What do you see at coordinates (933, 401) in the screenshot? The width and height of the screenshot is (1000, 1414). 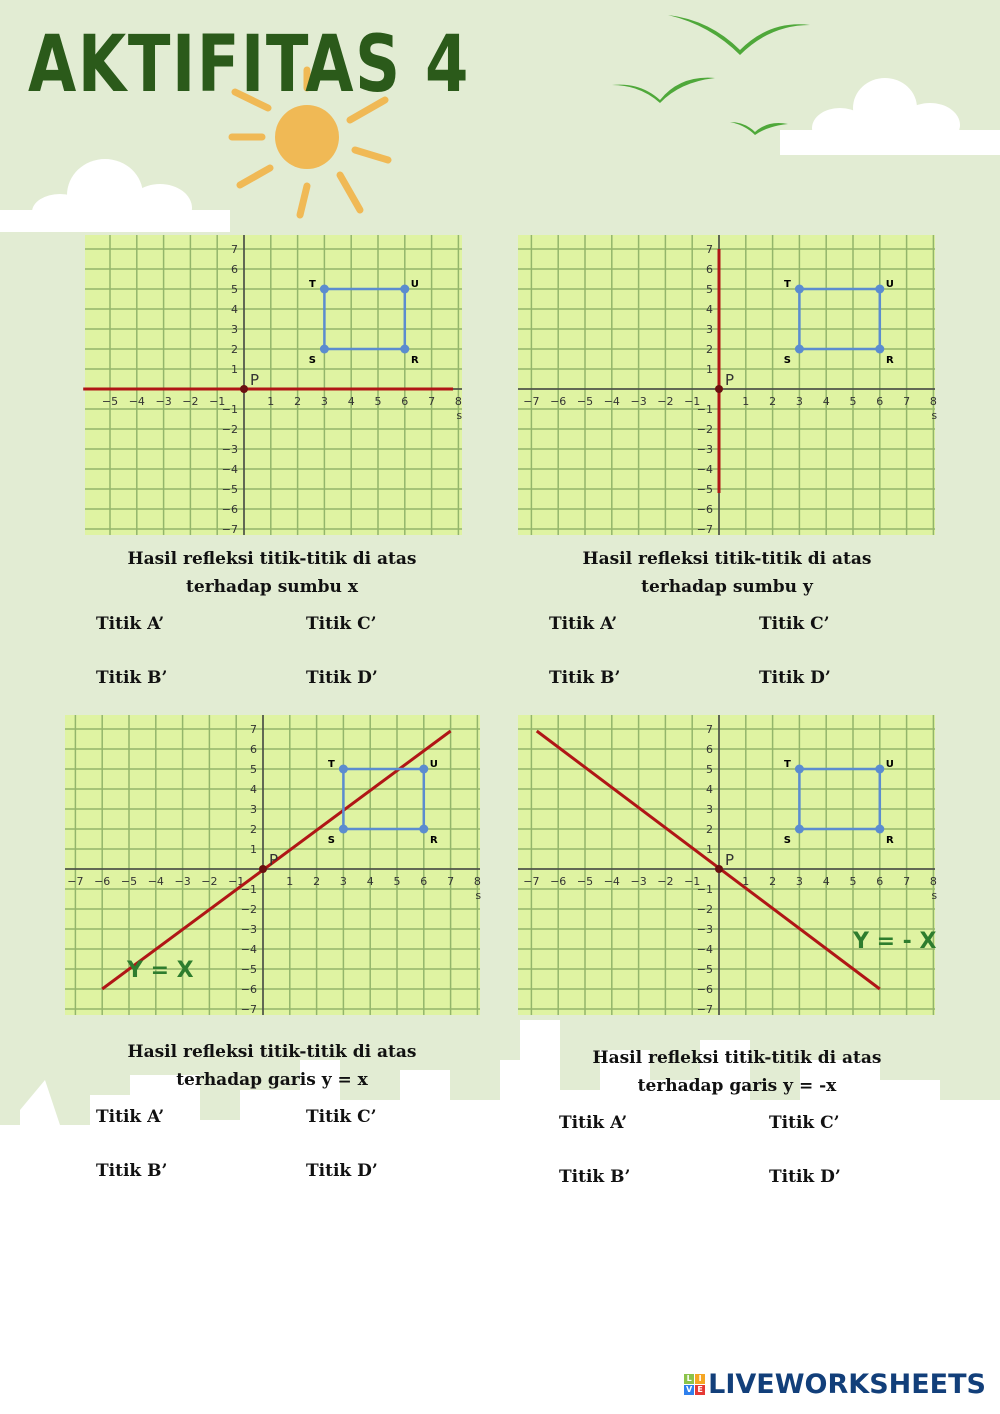 I see `x-tick-label: 8` at bounding box center [933, 401].